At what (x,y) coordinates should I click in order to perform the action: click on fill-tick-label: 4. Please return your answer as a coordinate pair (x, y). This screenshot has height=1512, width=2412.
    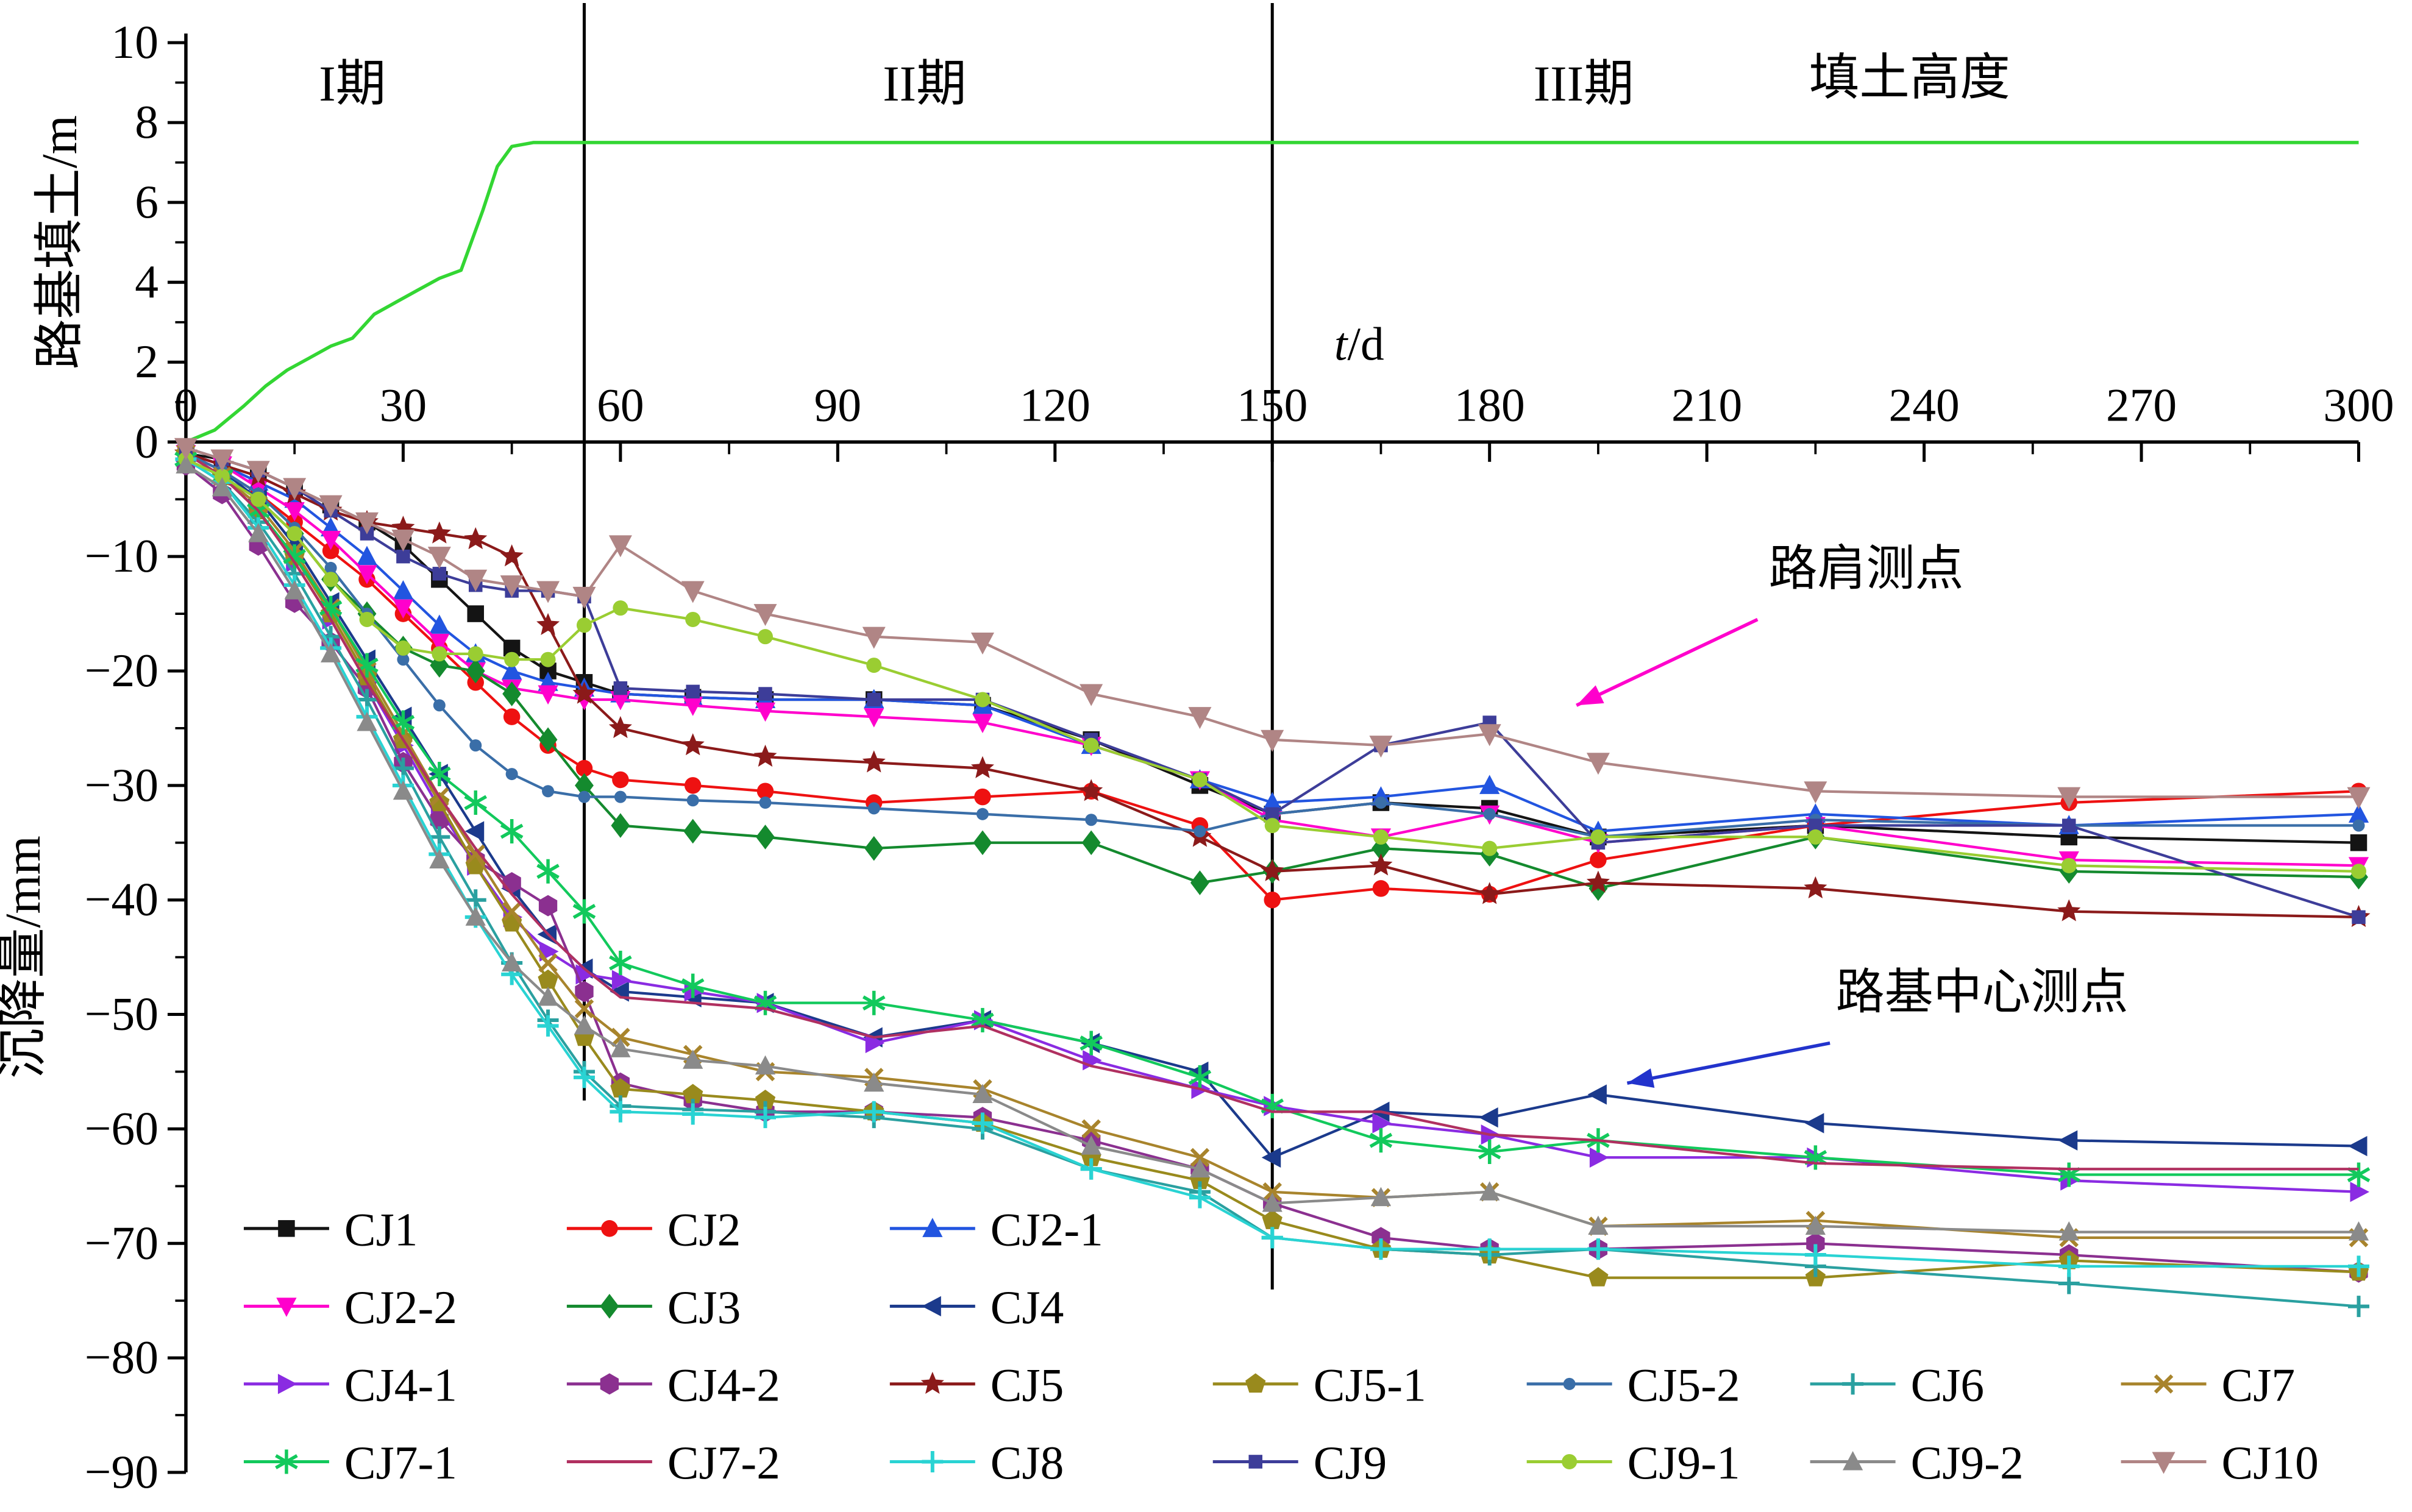
    Looking at the image, I should click on (146, 281).